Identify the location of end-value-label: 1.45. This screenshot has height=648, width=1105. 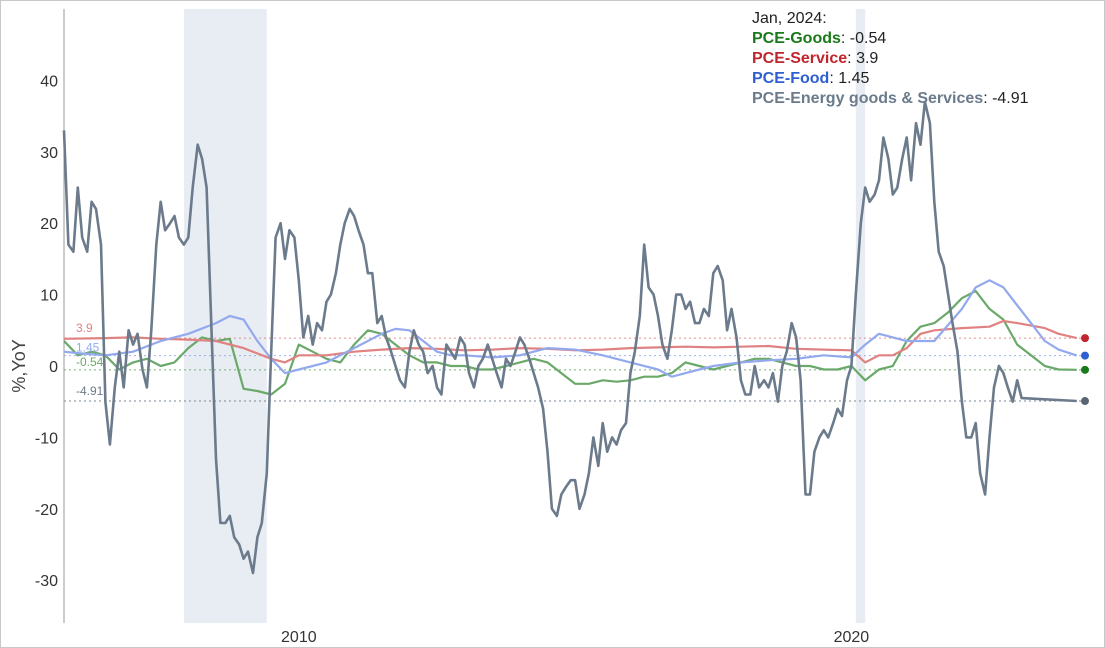
(88, 348).